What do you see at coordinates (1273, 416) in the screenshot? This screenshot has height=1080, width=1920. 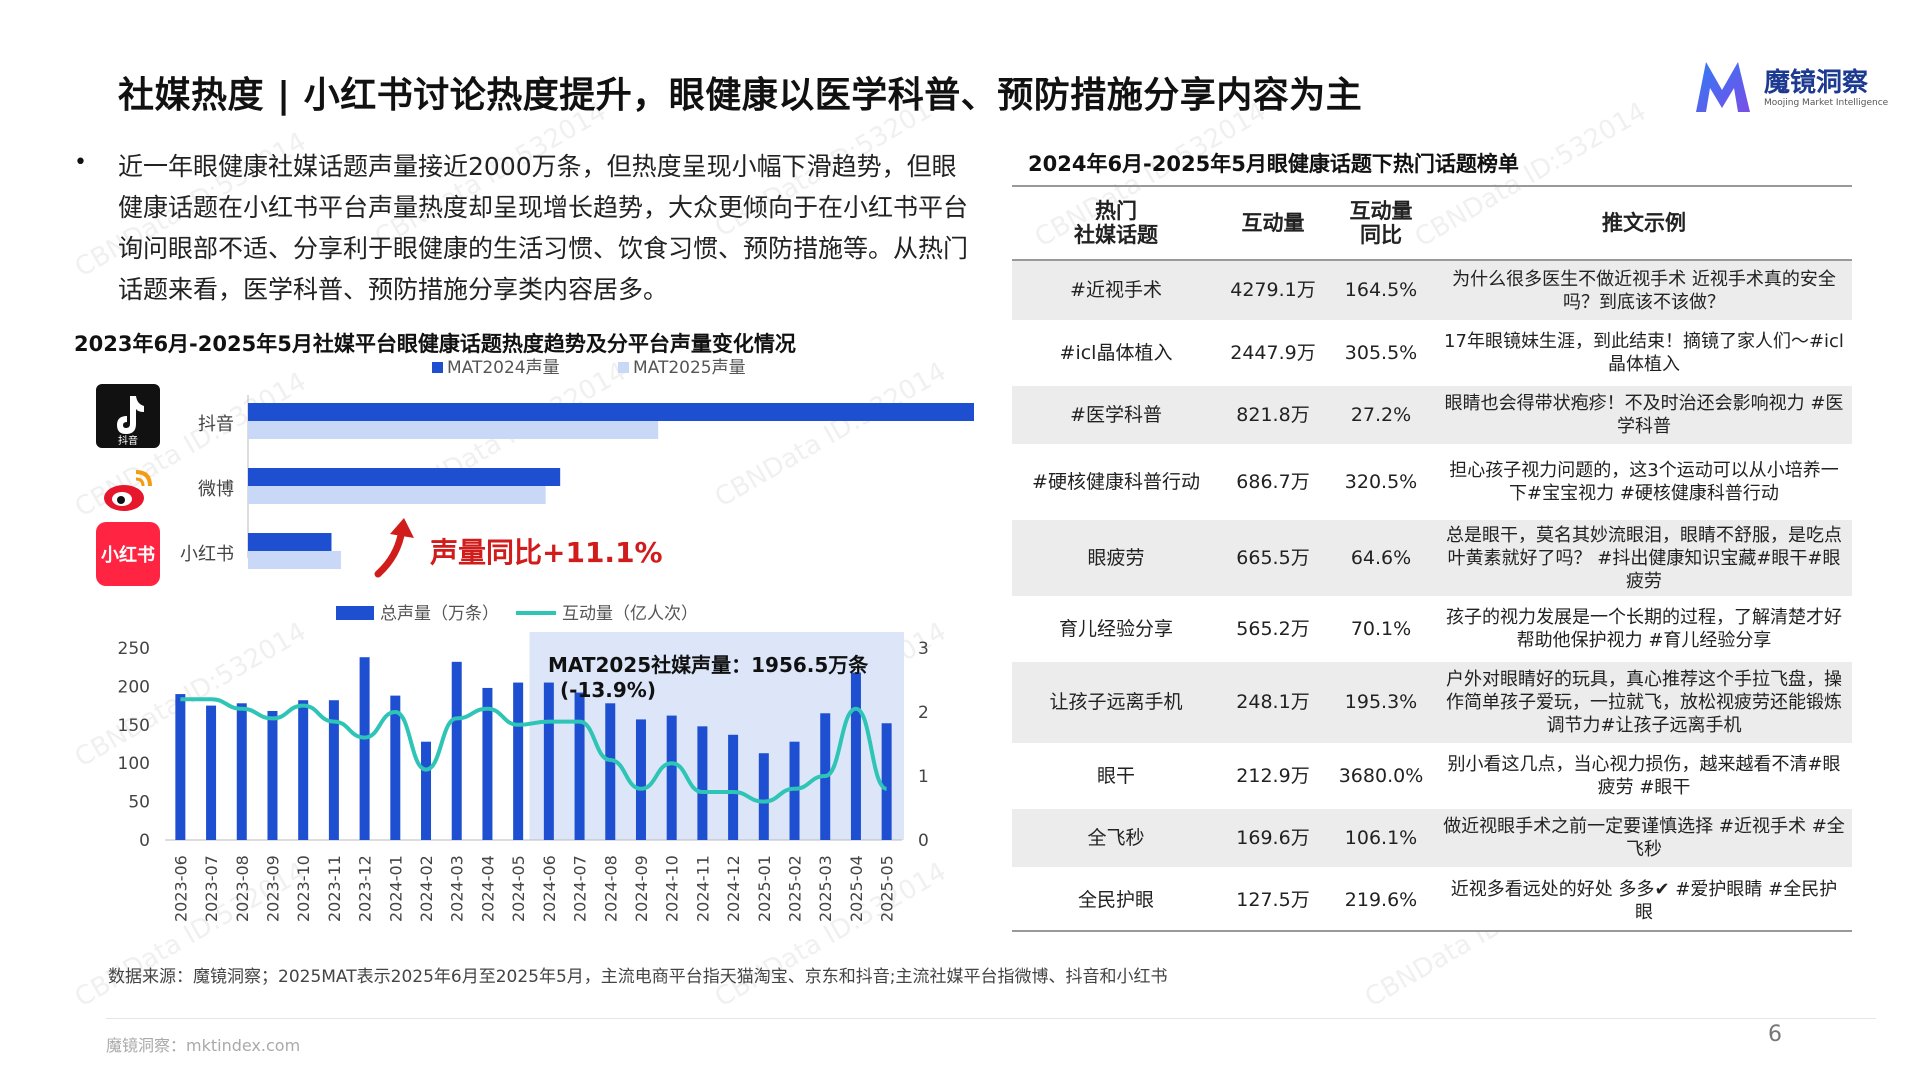 I see `interaction-cell: 821.8万` at bounding box center [1273, 416].